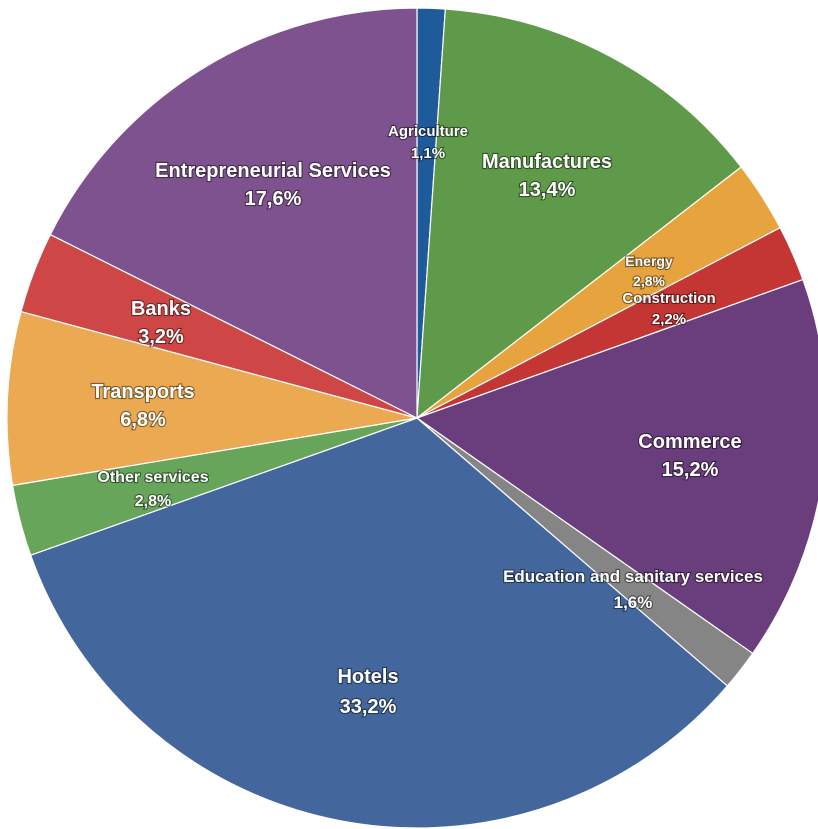 This screenshot has width=818, height=829. Describe the element at coordinates (161, 337) in the screenshot. I see `slice-value-banks: 3,2%` at that location.